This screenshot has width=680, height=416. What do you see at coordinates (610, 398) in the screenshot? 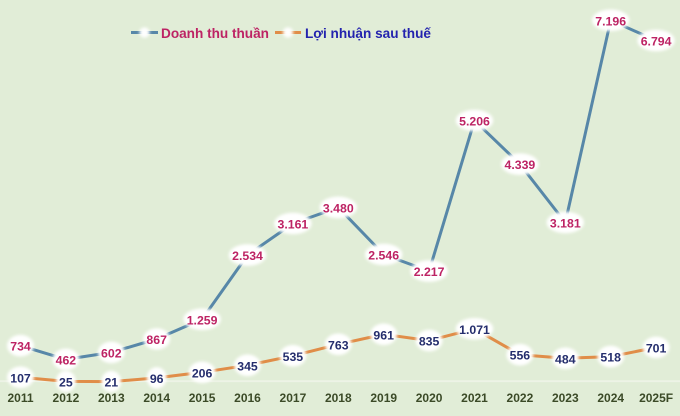
I see `svg-text: 2024` at bounding box center [610, 398].